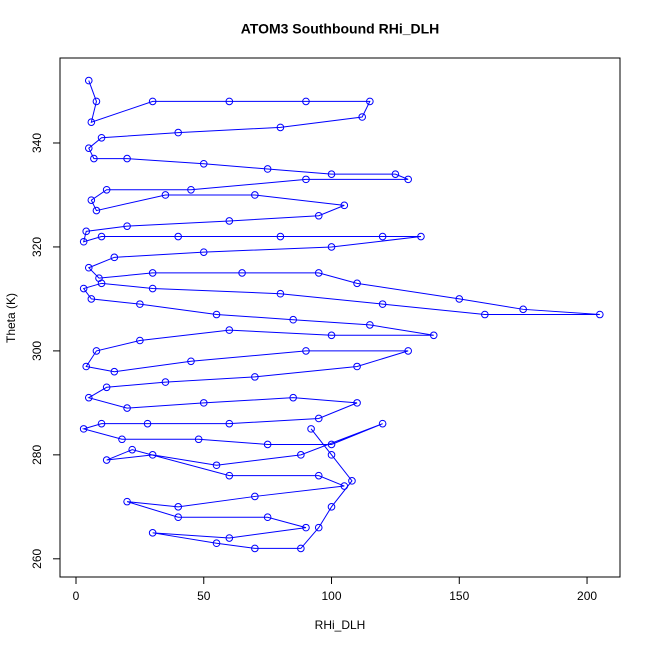  What do you see at coordinates (37, 247) in the screenshot?
I see `y-tick-label: 320` at bounding box center [37, 247].